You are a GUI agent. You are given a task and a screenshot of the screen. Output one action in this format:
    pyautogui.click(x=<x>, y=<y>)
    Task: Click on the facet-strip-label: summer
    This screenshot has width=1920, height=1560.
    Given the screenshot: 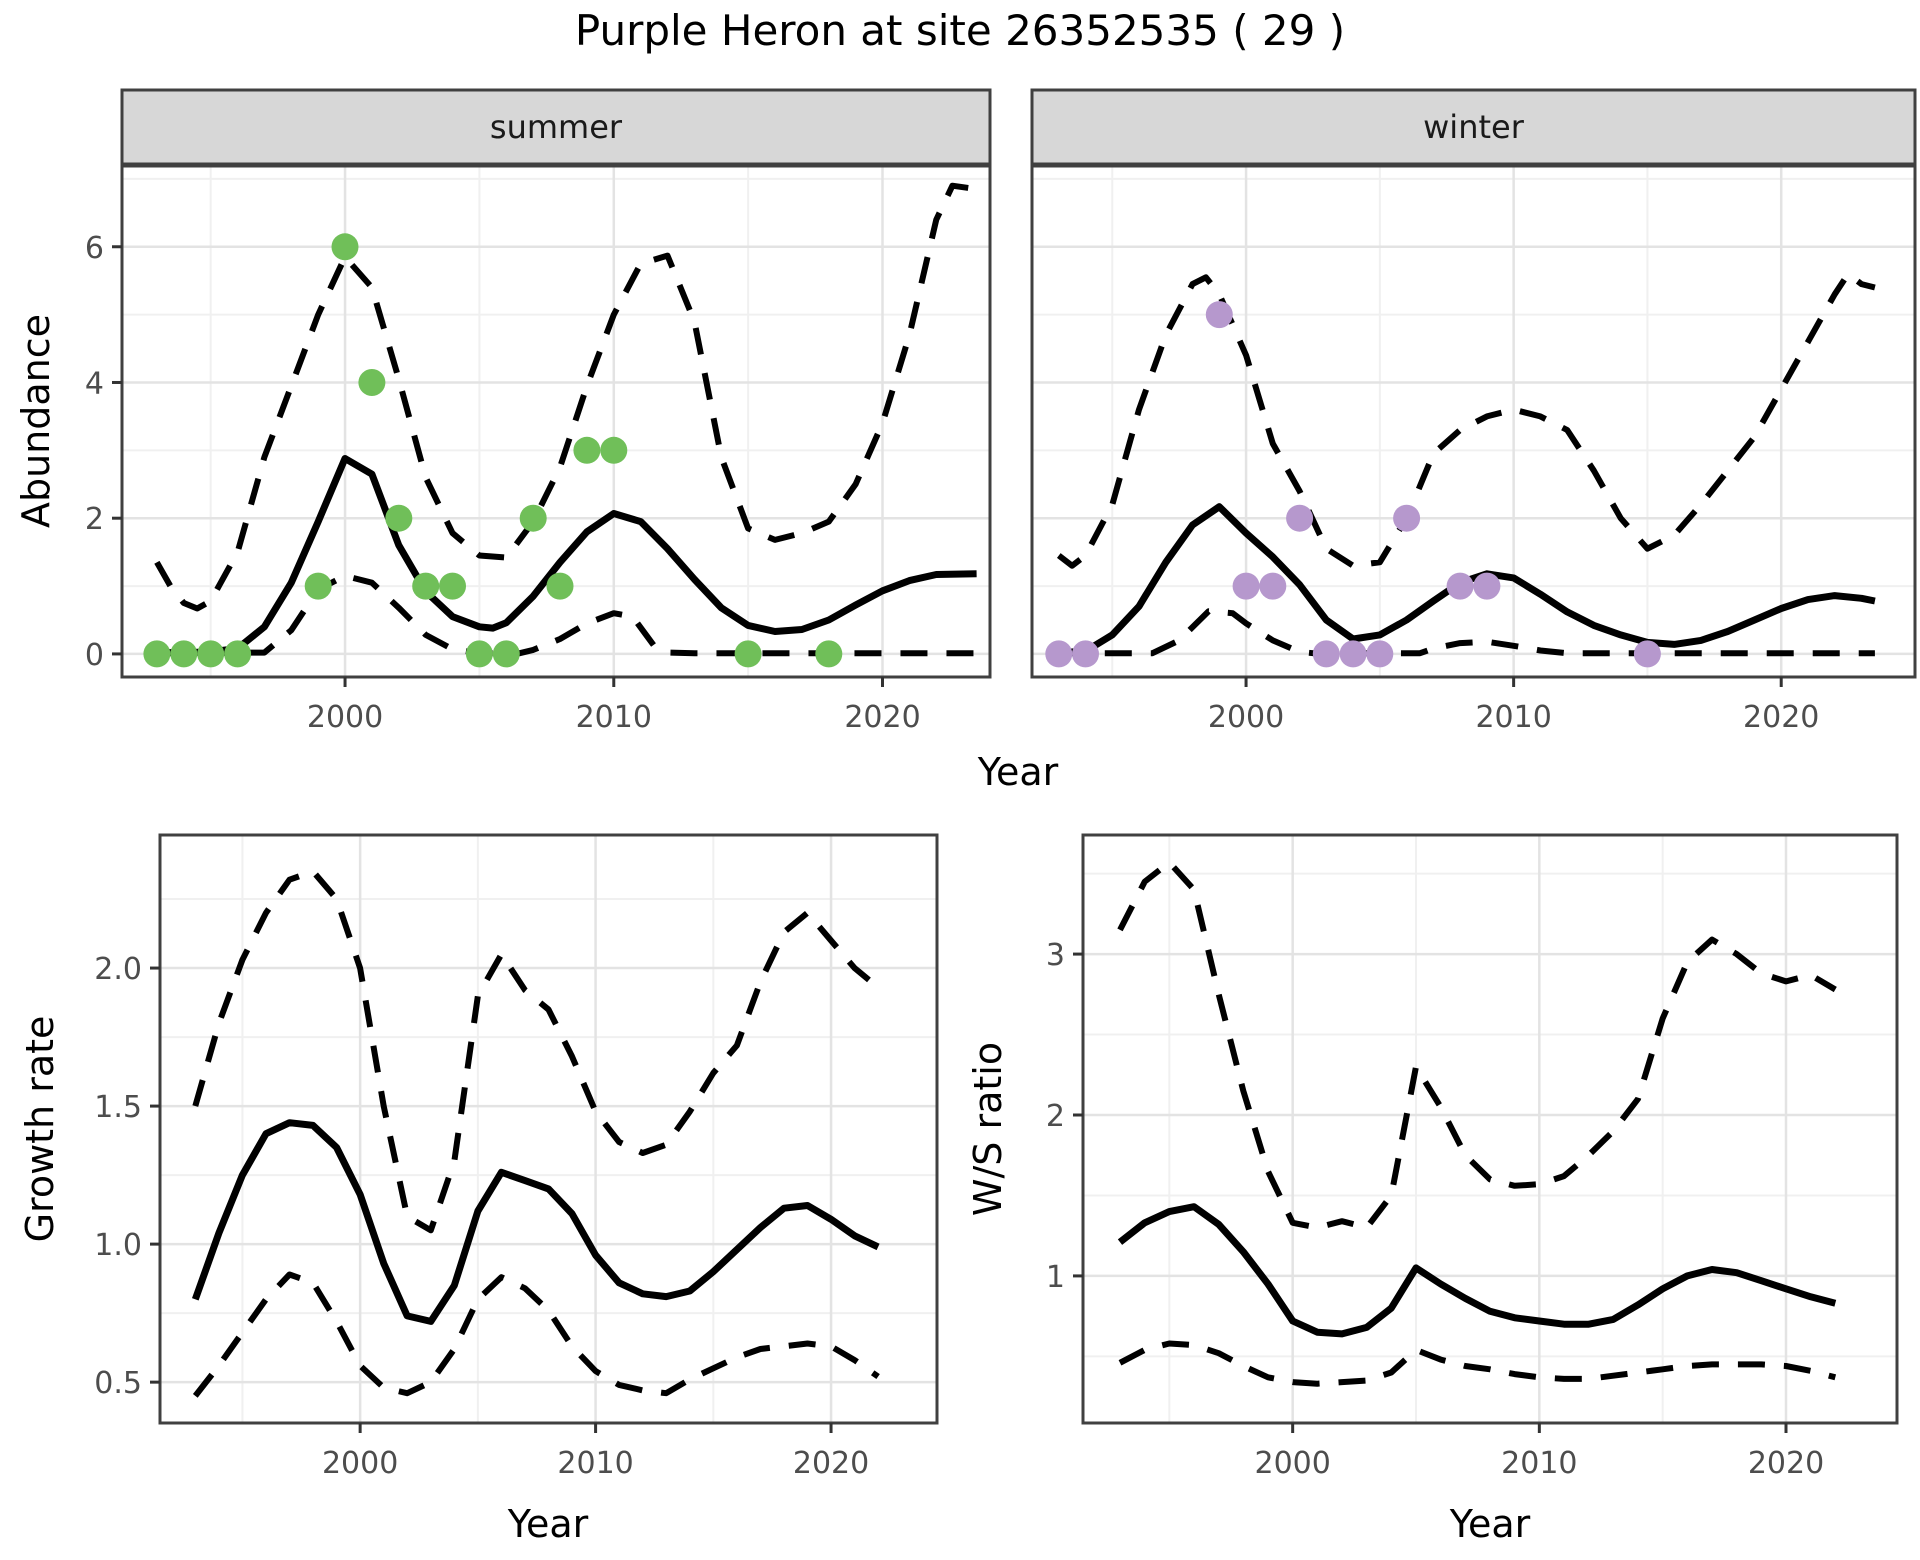 What is the action you would take?
    pyautogui.click(x=556, y=127)
    